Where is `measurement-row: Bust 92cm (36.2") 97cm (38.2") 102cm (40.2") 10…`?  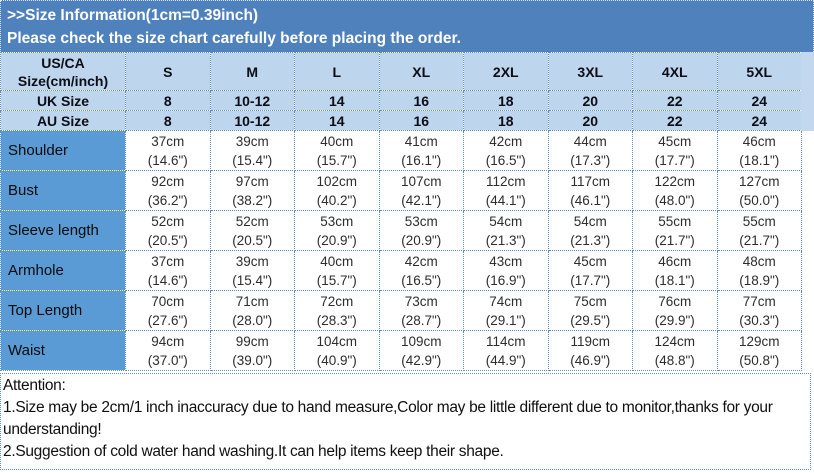 measurement-row: Bust 92cm (36.2") 97cm (38.2") 102cm (40.2") 10… is located at coordinates (401, 190).